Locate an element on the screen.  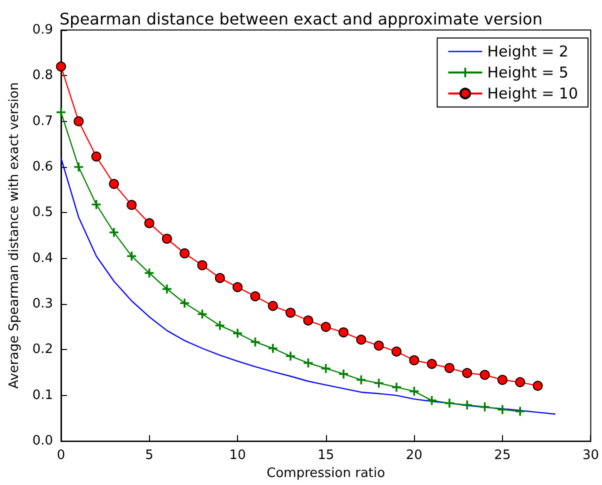
y-tick-label: 0.2 is located at coordinates (42, 350).